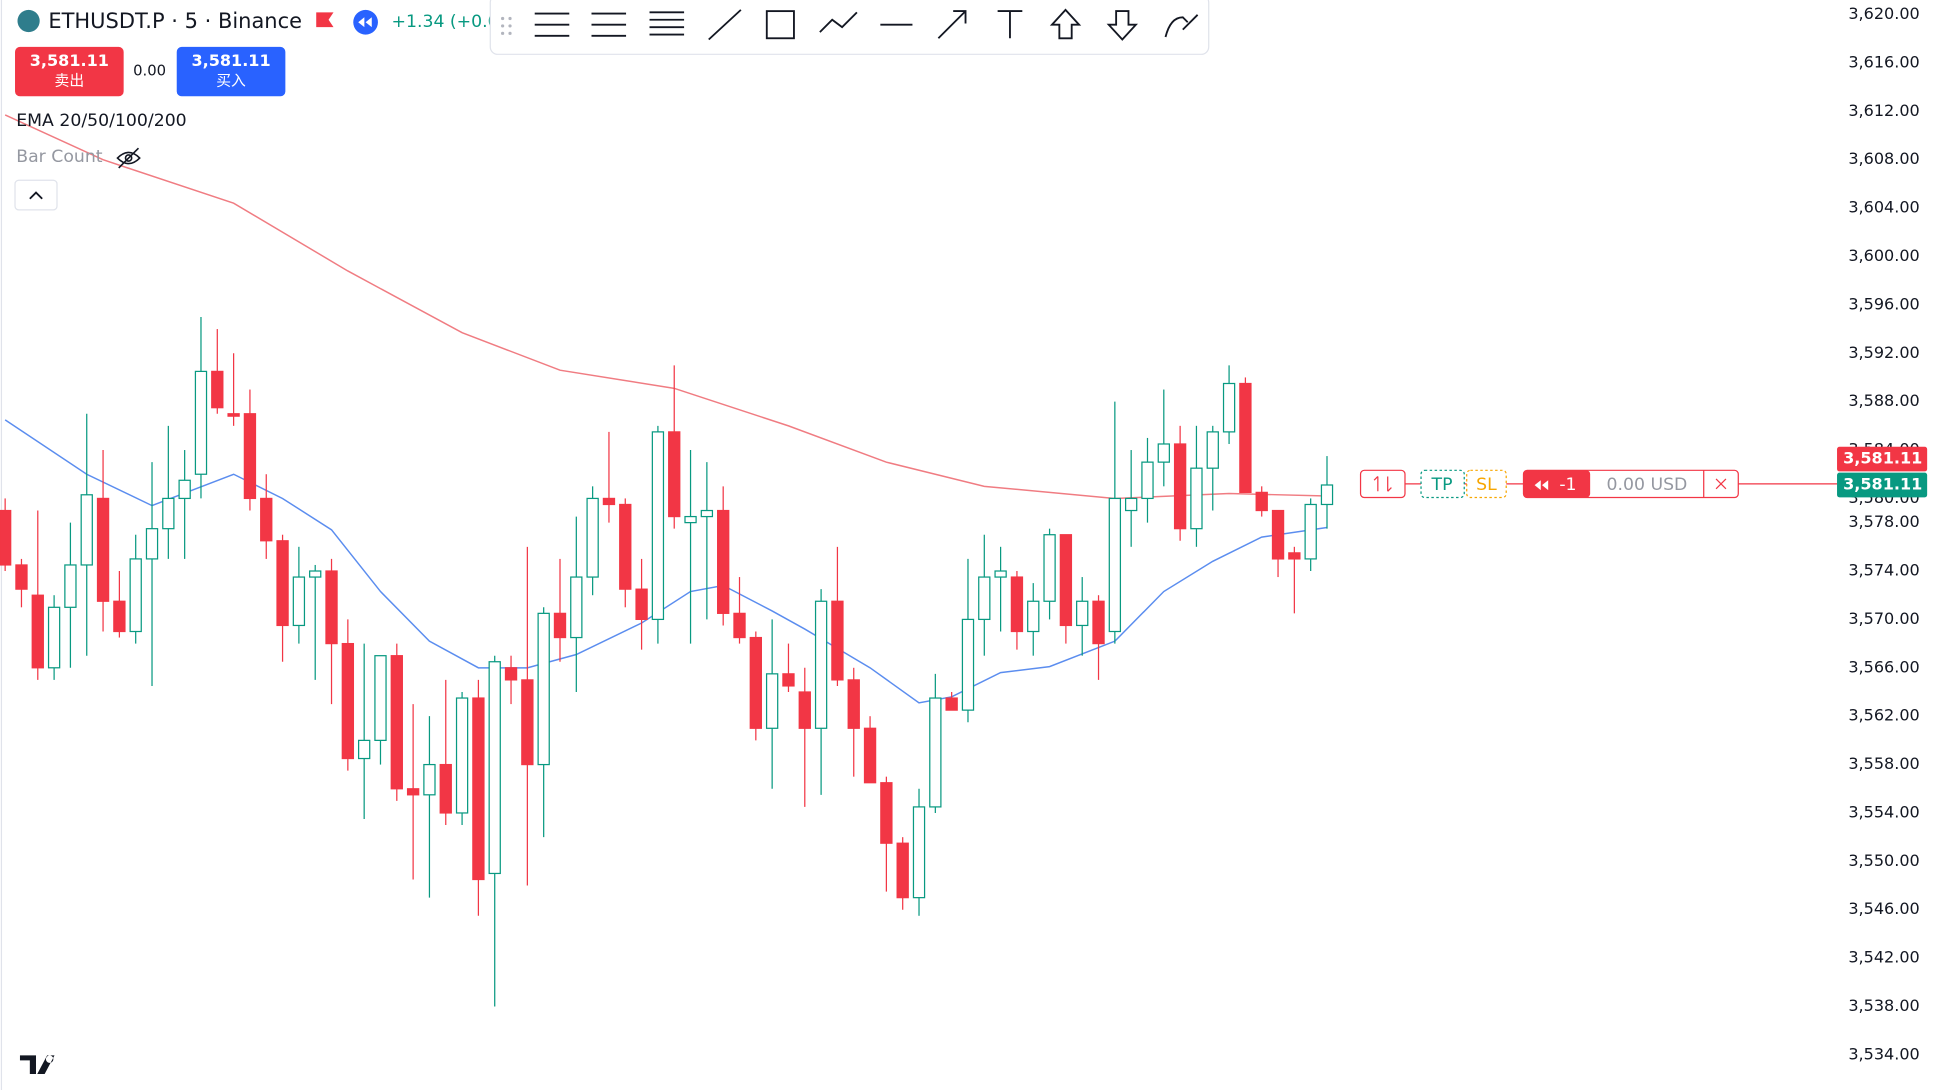 This screenshot has height=1090, width=1936. What do you see at coordinates (780, 25) in the screenshot?
I see `tool-rect` at bounding box center [780, 25].